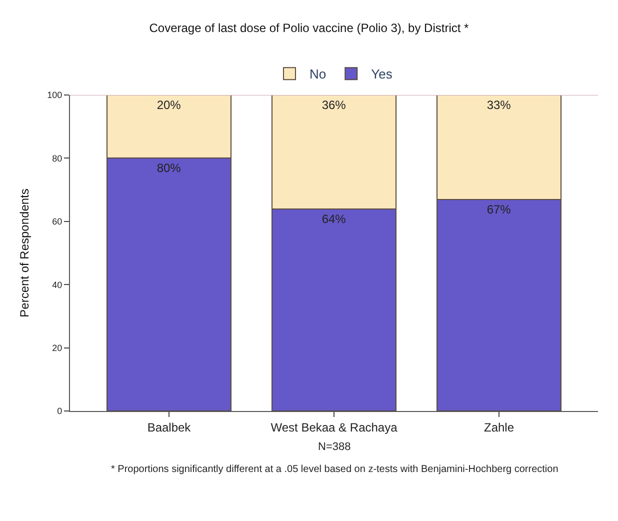 The height and width of the screenshot is (521, 618). What do you see at coordinates (334, 469) in the screenshot?
I see `text: * Proportions significantly different at a .05 level based on z-tests with Benjamini-Hochberg correction` at bounding box center [334, 469].